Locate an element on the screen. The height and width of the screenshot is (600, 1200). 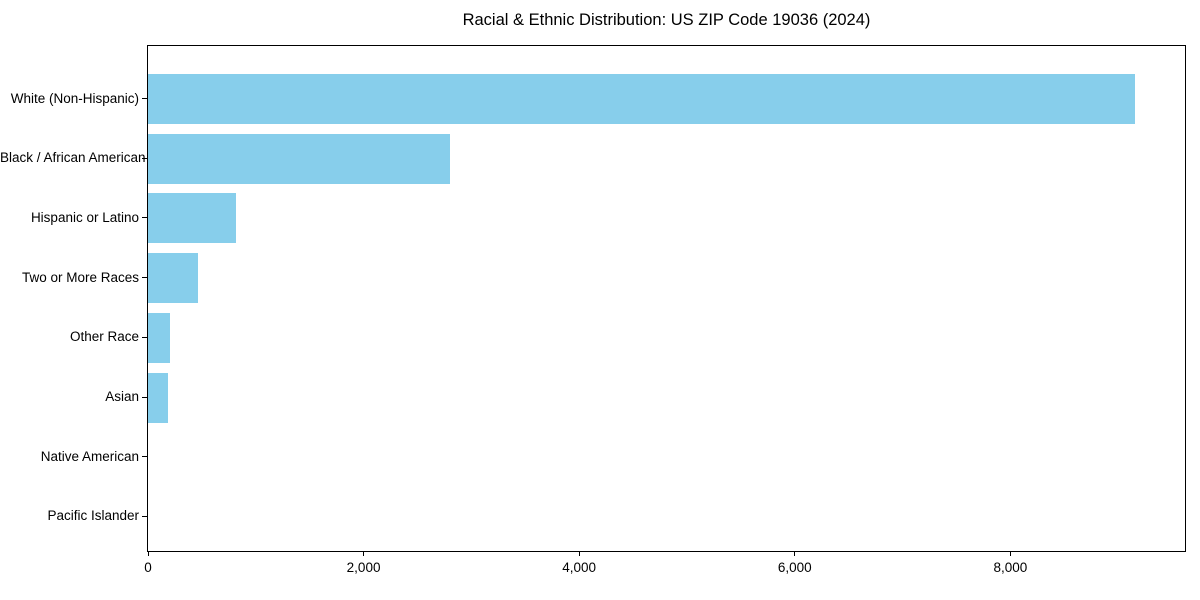
x-tick-label: 8,000 is located at coordinates (1010, 567).